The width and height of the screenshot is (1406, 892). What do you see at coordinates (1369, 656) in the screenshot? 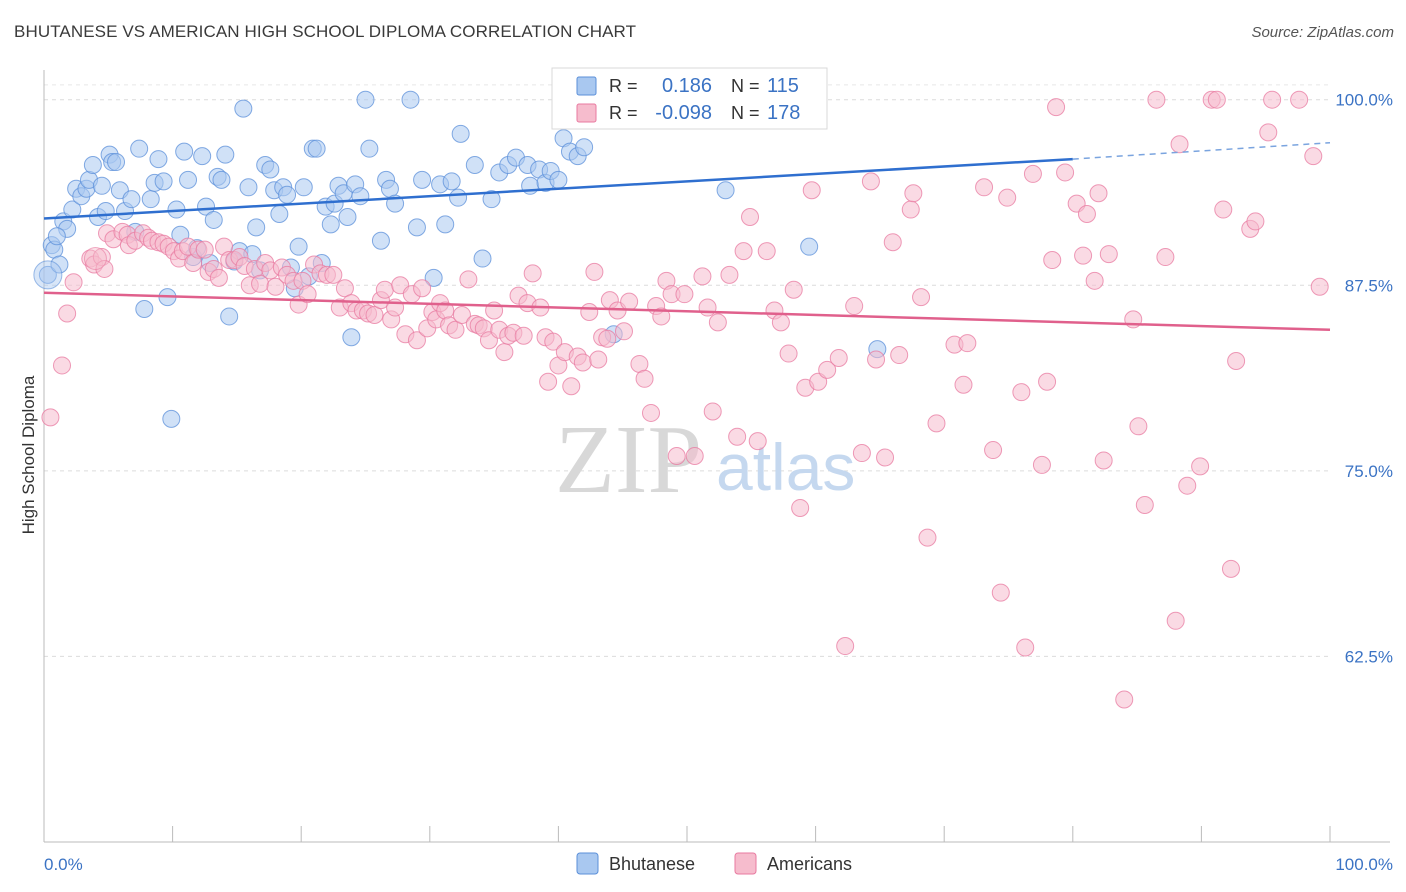
I see `y-tick-label-3: 62.5%` at bounding box center [1369, 656].